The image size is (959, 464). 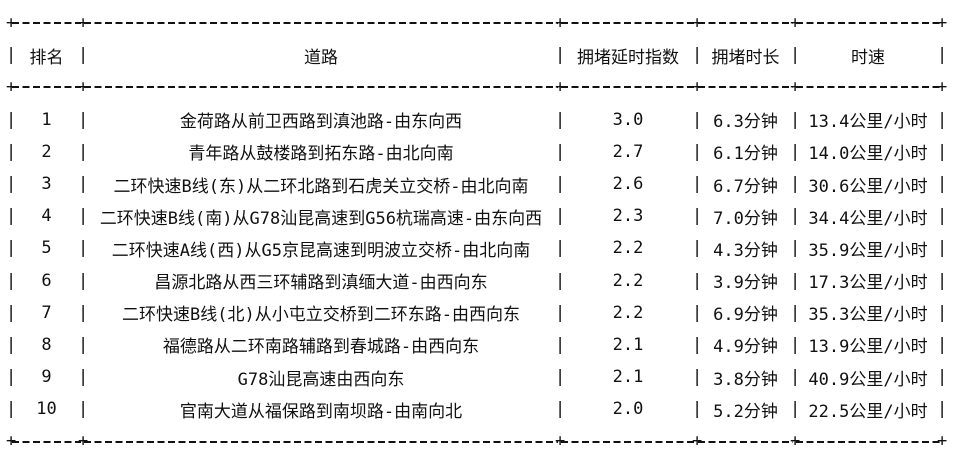 What do you see at coordinates (46, 151) in the screenshot?
I see `cell-rank: 2` at bounding box center [46, 151].